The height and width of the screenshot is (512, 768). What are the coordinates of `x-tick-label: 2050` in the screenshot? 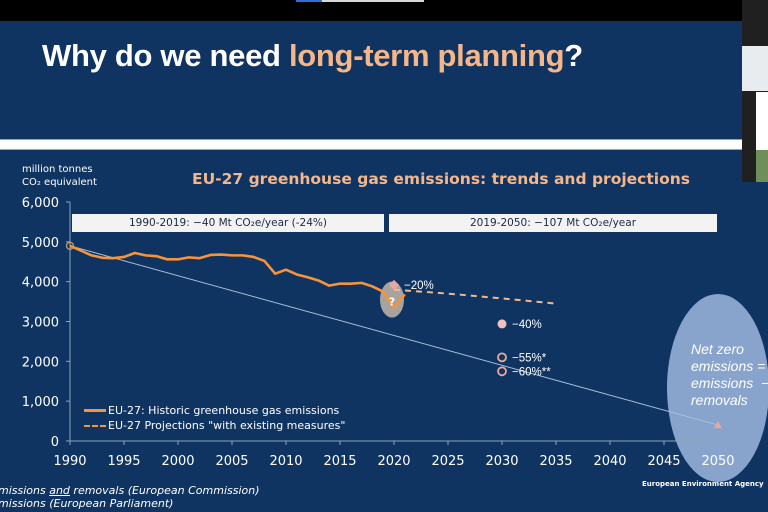 It's located at (717, 461).